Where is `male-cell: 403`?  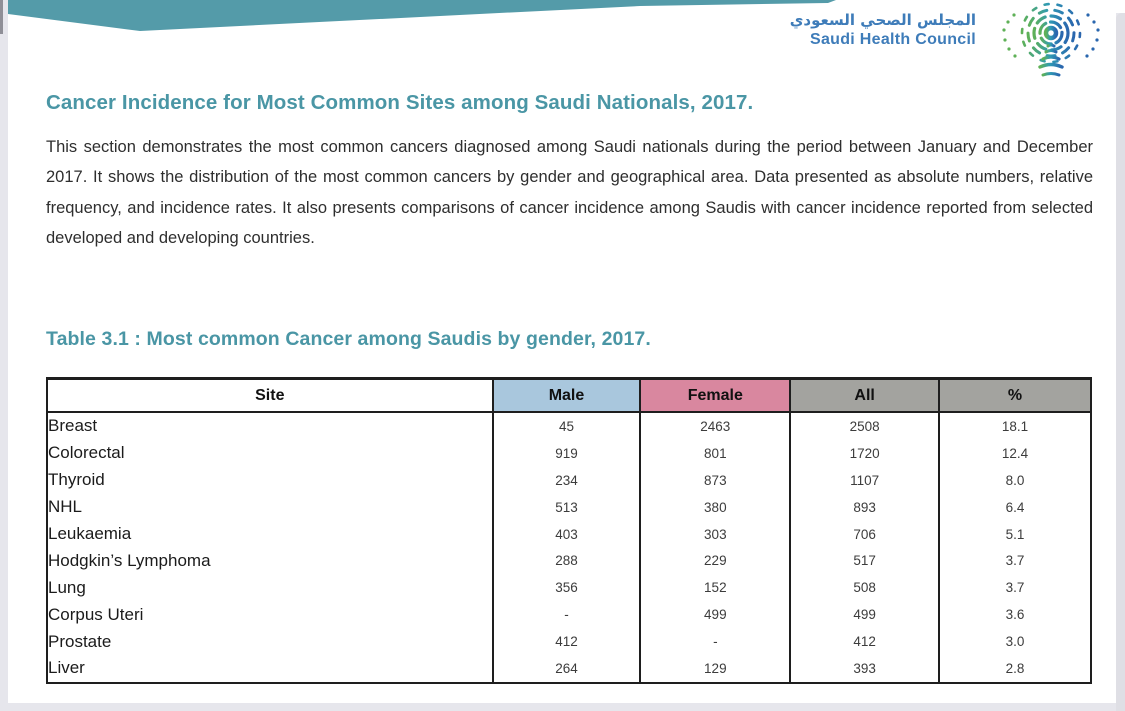
male-cell: 403 is located at coordinates (566, 534).